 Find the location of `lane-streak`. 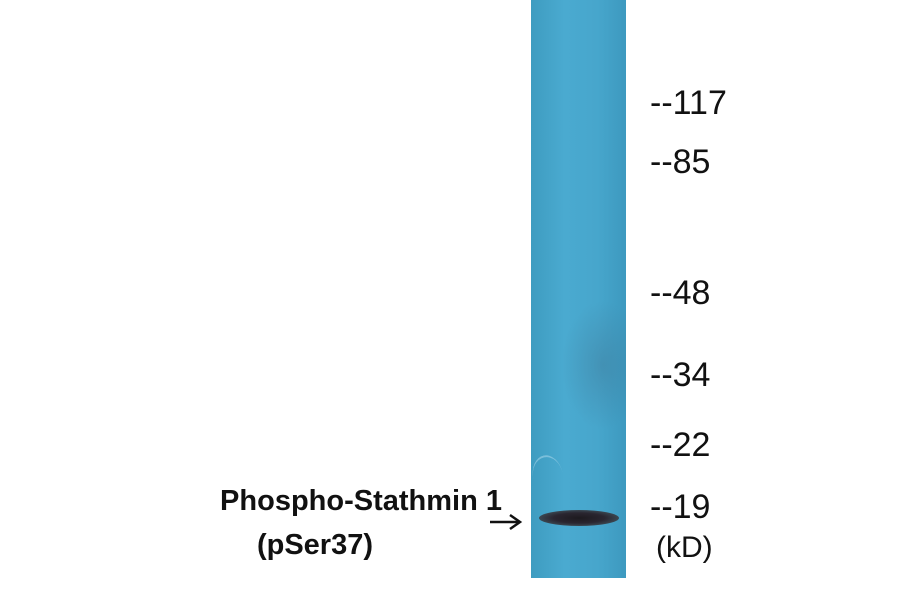

lane-streak is located at coordinates (549, 476).